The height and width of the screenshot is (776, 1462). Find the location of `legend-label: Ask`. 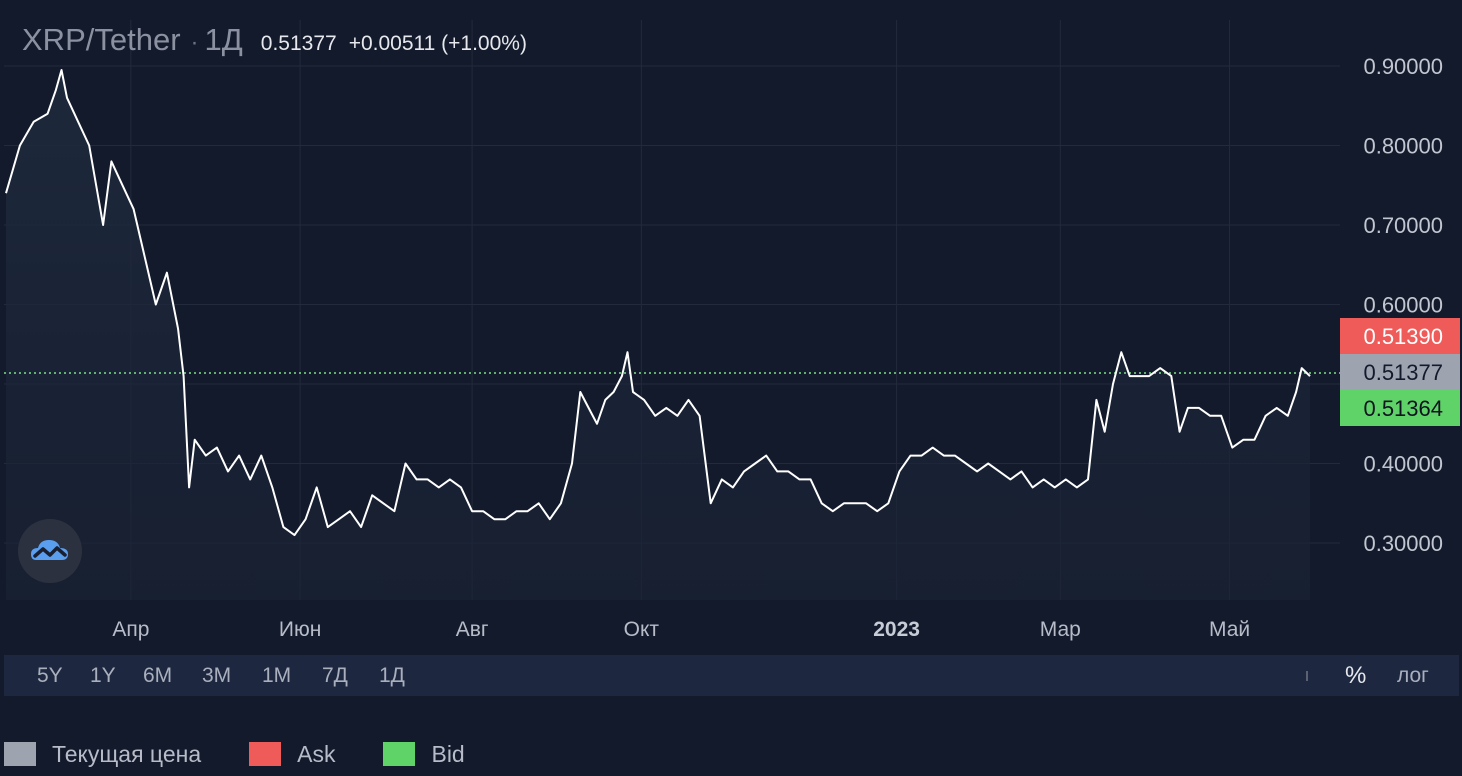

legend-label: Ask is located at coordinates (316, 753).